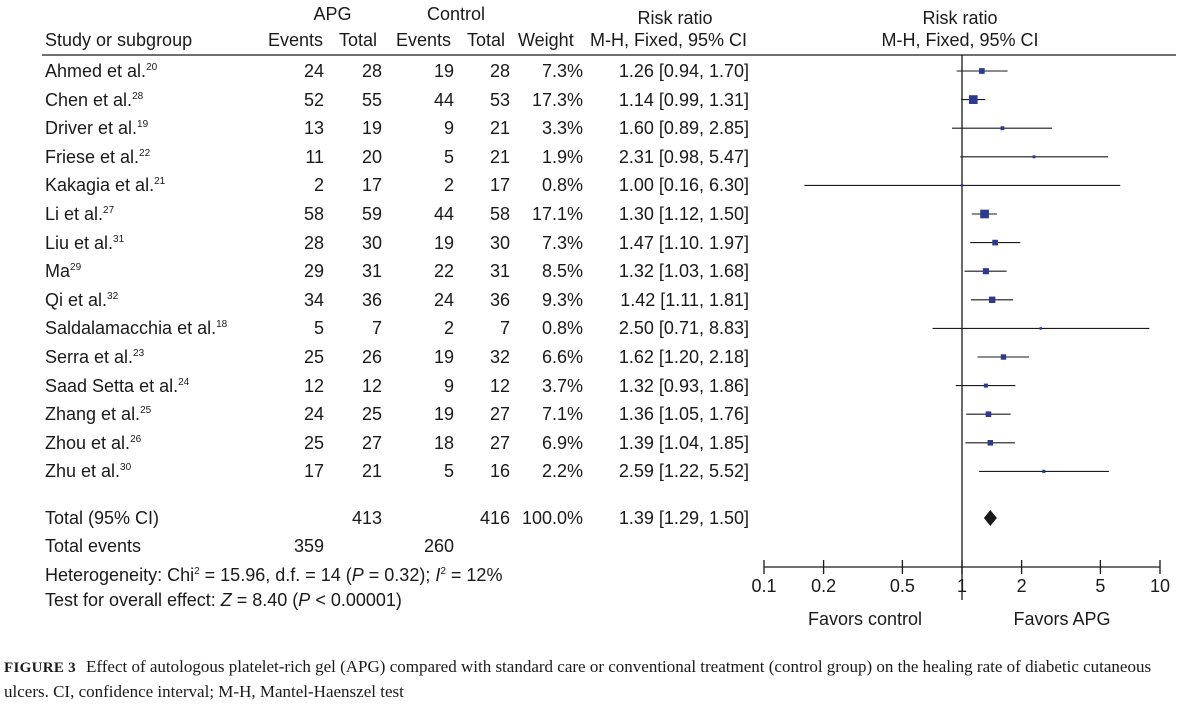 Image resolution: width=1181 pixels, height=707 pixels. I want to click on favors-control-label: Favors control, so click(865, 619).